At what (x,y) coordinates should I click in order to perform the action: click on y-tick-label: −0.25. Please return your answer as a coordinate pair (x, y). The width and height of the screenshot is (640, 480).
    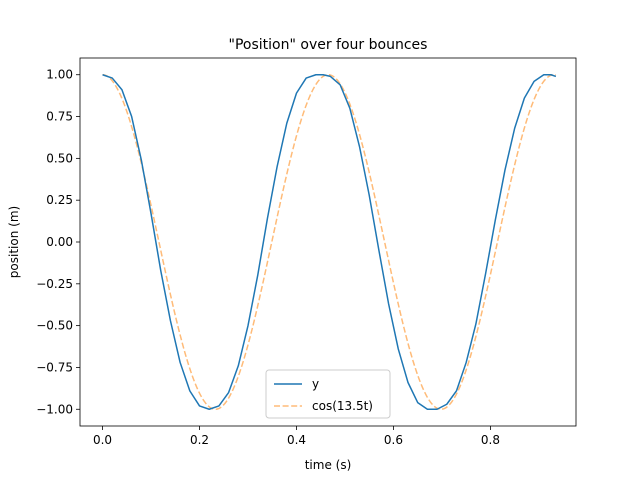
    Looking at the image, I should click on (54, 284).